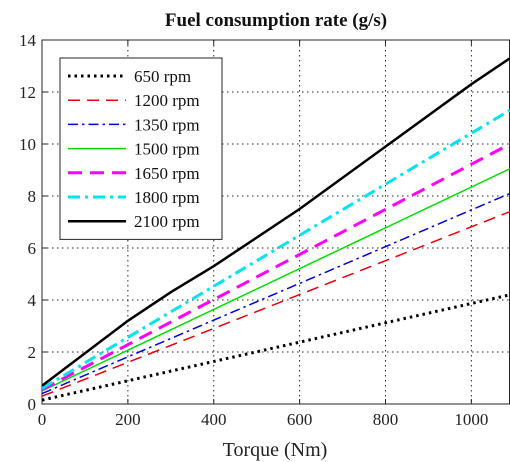 Image resolution: width=510 pixels, height=462 pixels. What do you see at coordinates (167, 100) in the screenshot?
I see `legend-label: 1200 rpm` at bounding box center [167, 100].